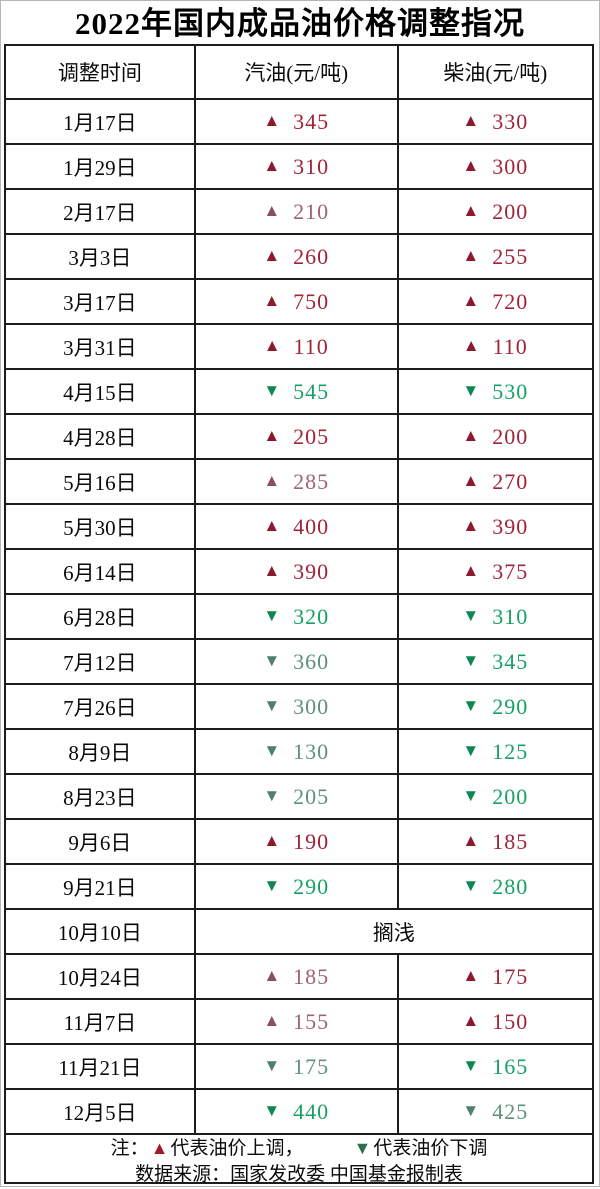  What do you see at coordinates (299, 1022) in the screenshot?
I see `table-row: 11月7日 ▲ 155 ▲ 150` at bounding box center [299, 1022].